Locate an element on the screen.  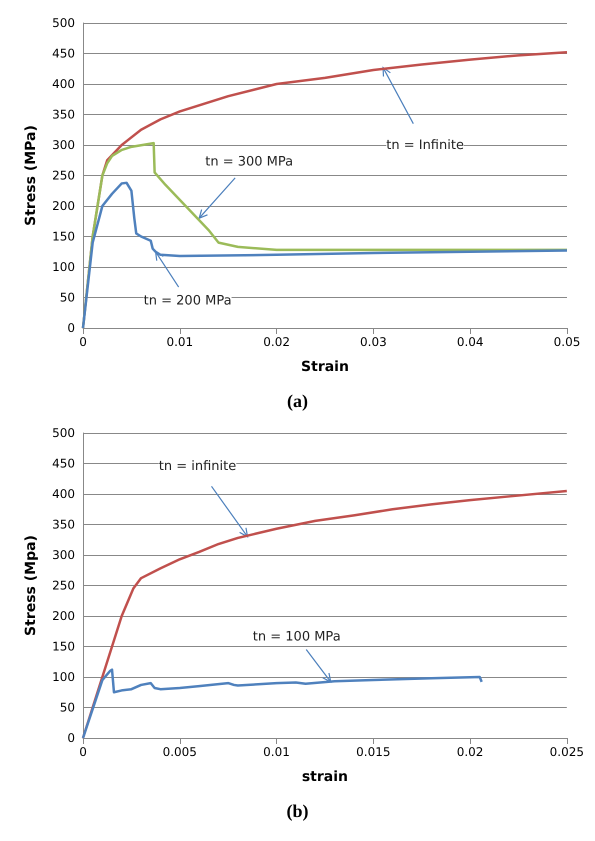
annotation: tn = infinite is located at coordinates (197, 466).